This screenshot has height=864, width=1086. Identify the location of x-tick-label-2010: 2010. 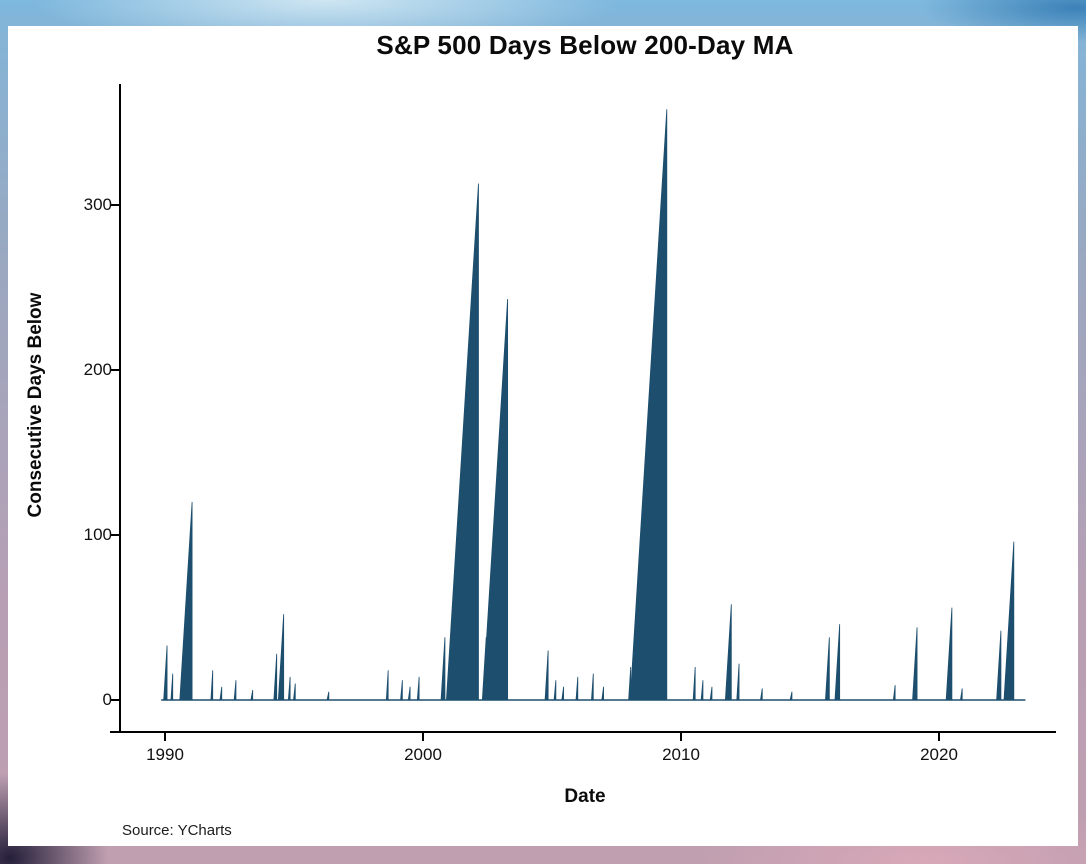
(681, 754).